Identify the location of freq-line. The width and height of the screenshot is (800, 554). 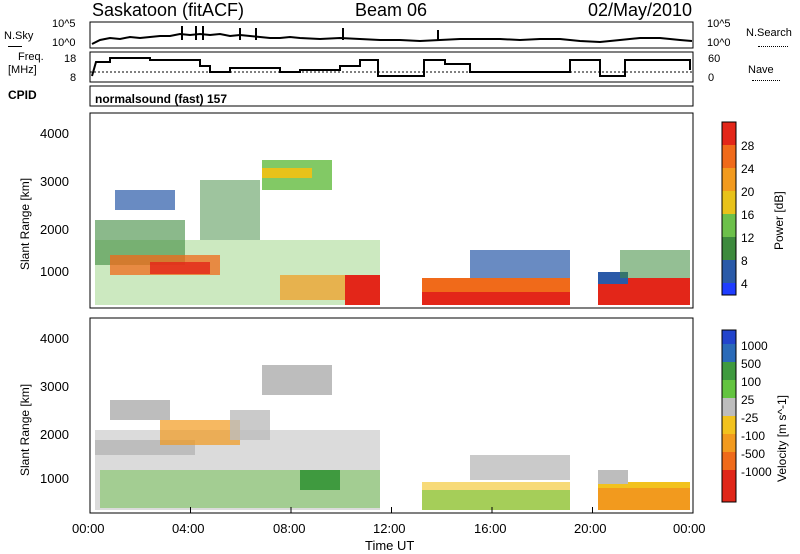
(391, 67).